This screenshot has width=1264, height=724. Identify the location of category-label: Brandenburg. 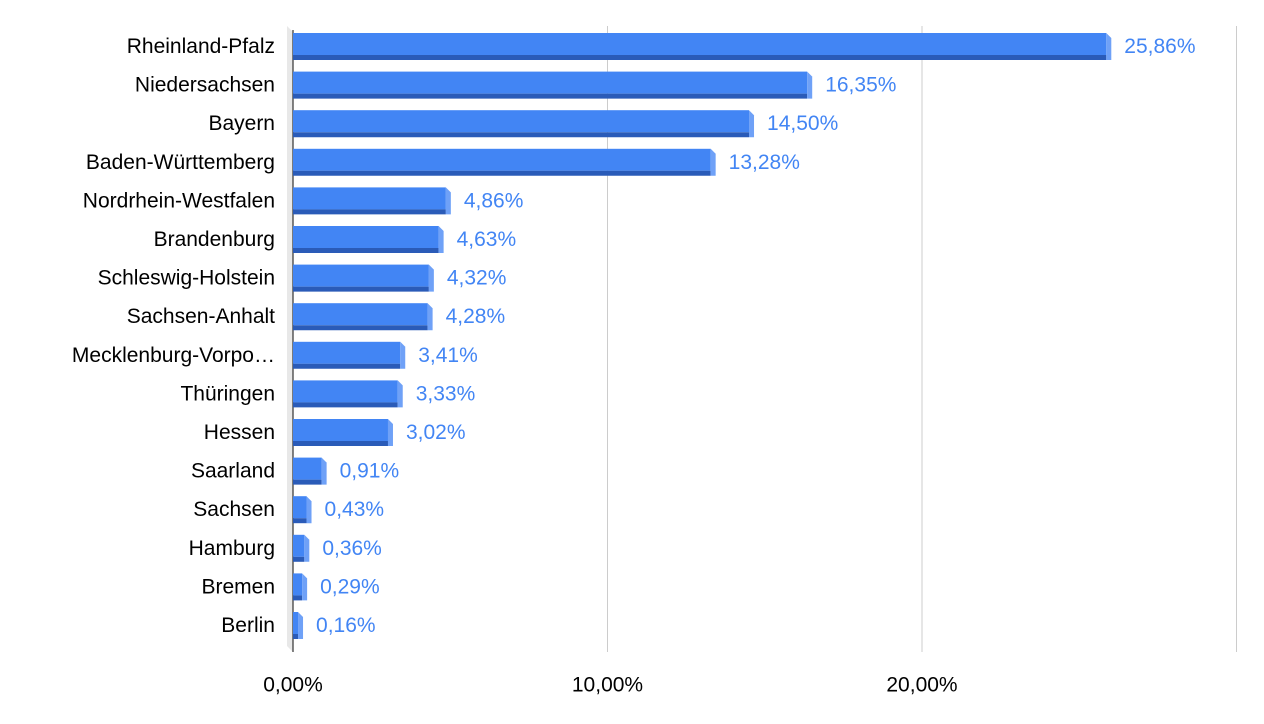
(214, 239).